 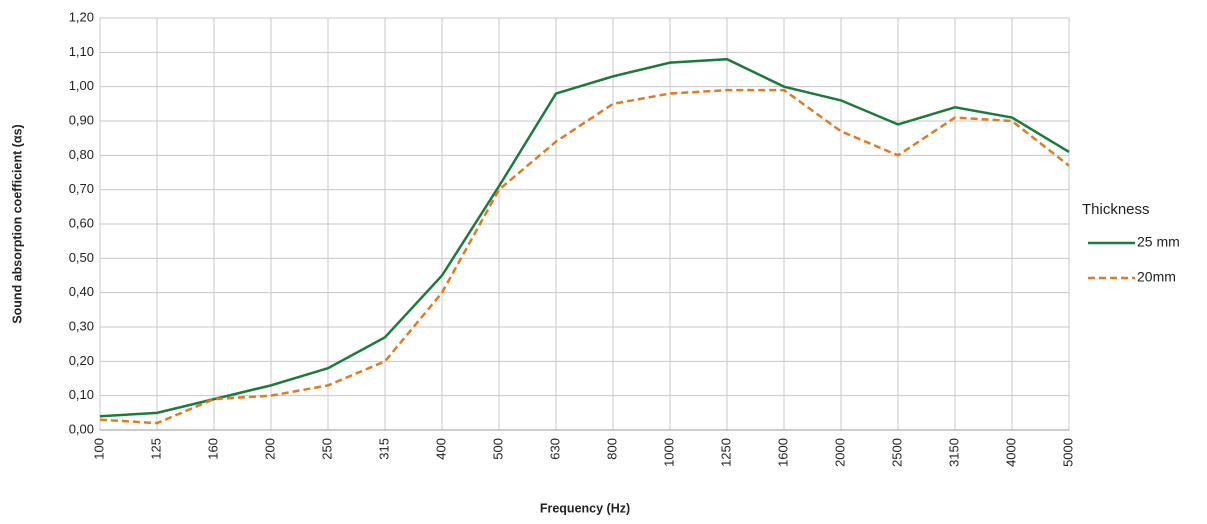 I want to click on y-tick-label: 0,90, so click(x=81, y=119).